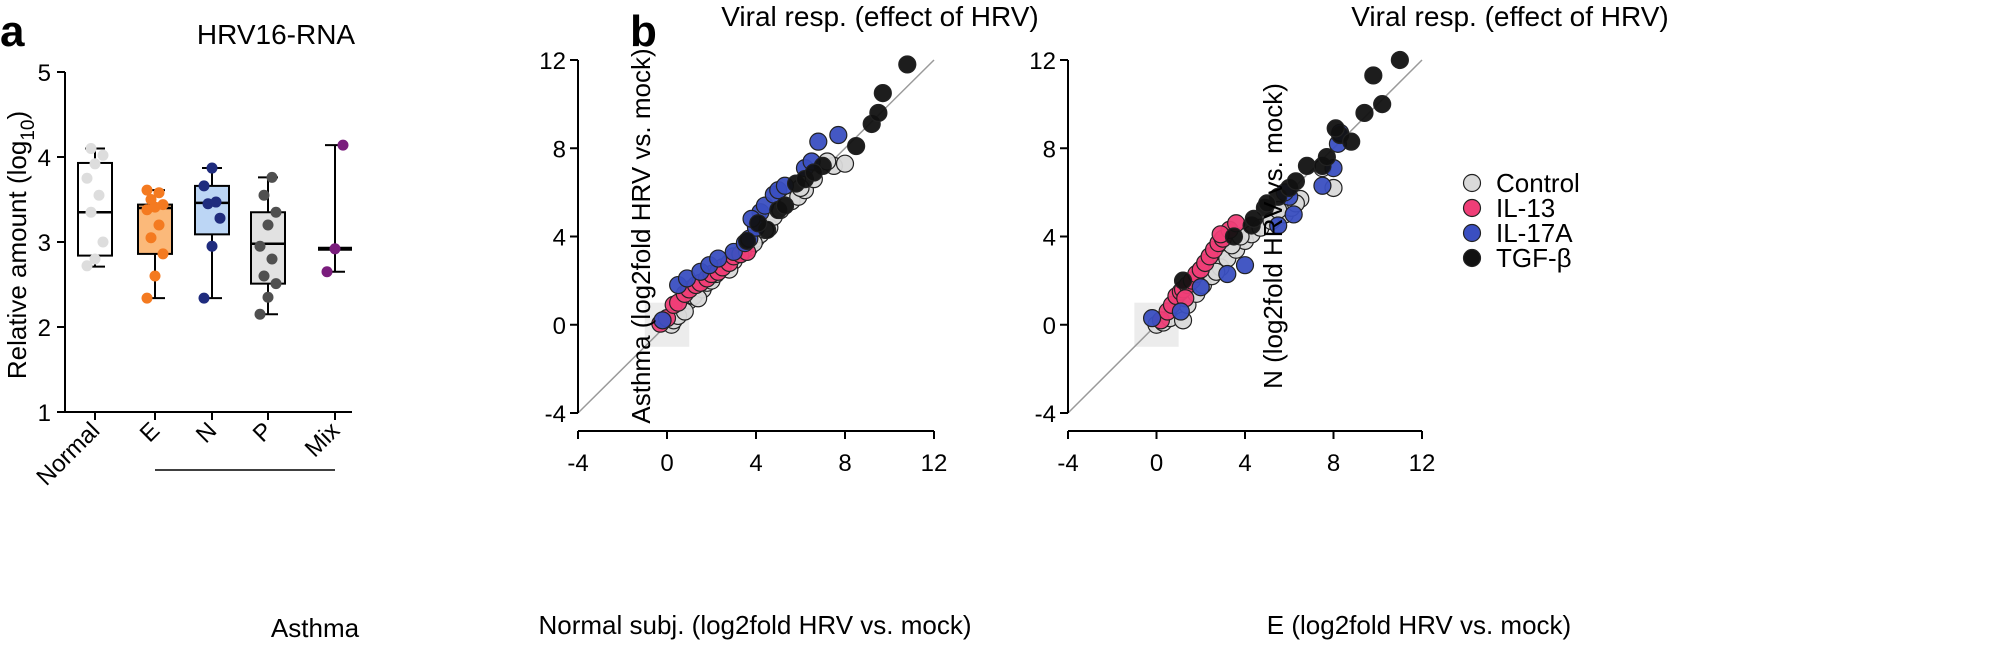  What do you see at coordinates (12, 31) in the screenshot?
I see `panel-a-letter: a` at bounding box center [12, 31].